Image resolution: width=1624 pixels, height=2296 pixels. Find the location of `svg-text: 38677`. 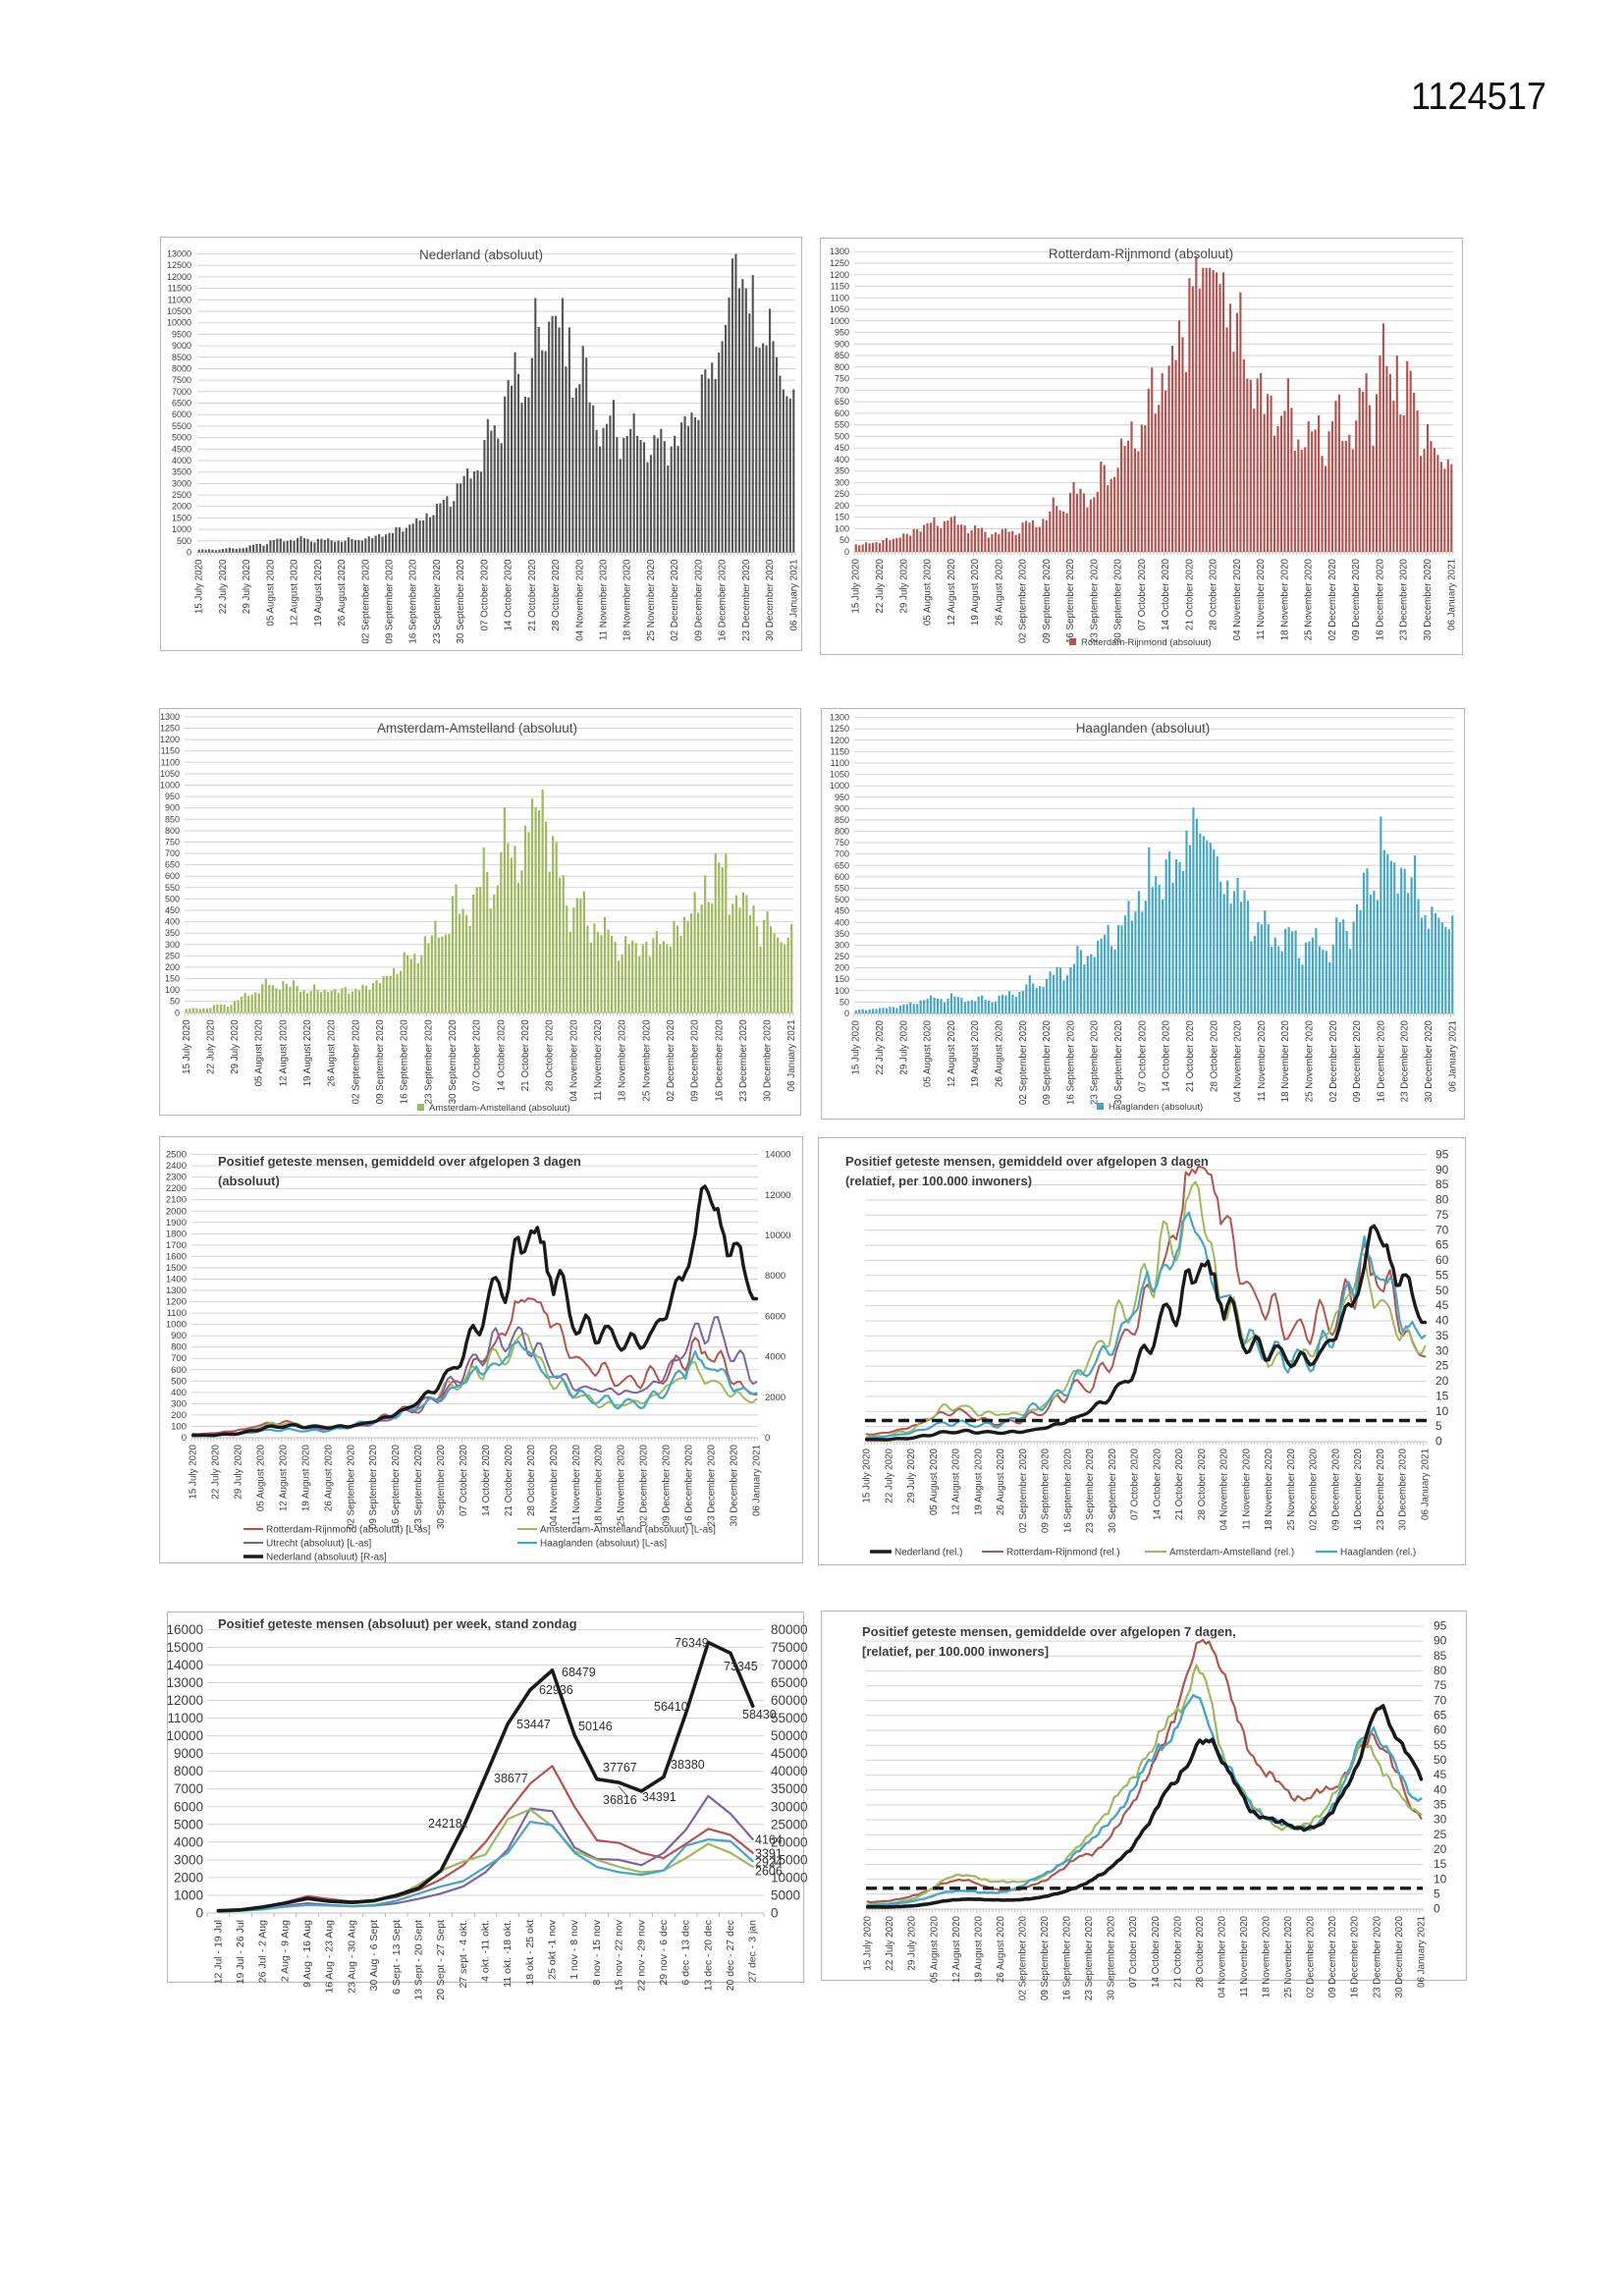

svg-text: 38677 is located at coordinates (511, 1778).